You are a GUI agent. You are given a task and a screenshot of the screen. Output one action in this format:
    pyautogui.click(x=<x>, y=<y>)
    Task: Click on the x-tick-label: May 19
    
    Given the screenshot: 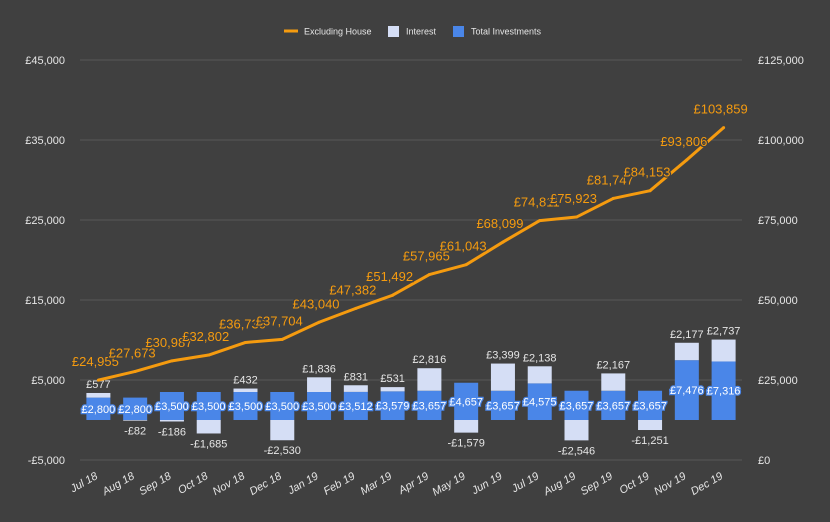 What is the action you would take?
    pyautogui.click(x=448, y=484)
    